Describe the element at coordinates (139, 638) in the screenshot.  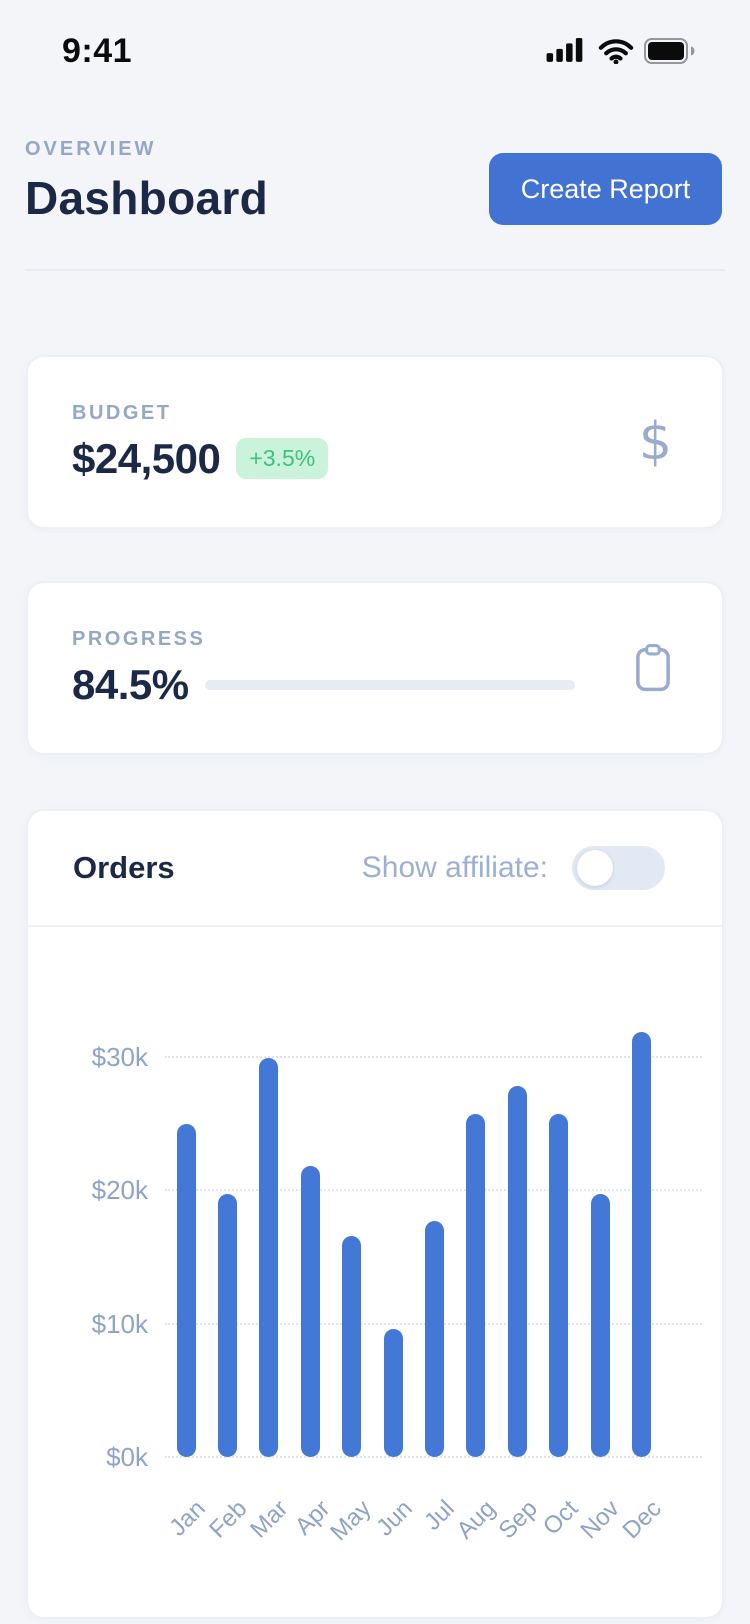
I see `progress-label: PROGRESS` at that location.